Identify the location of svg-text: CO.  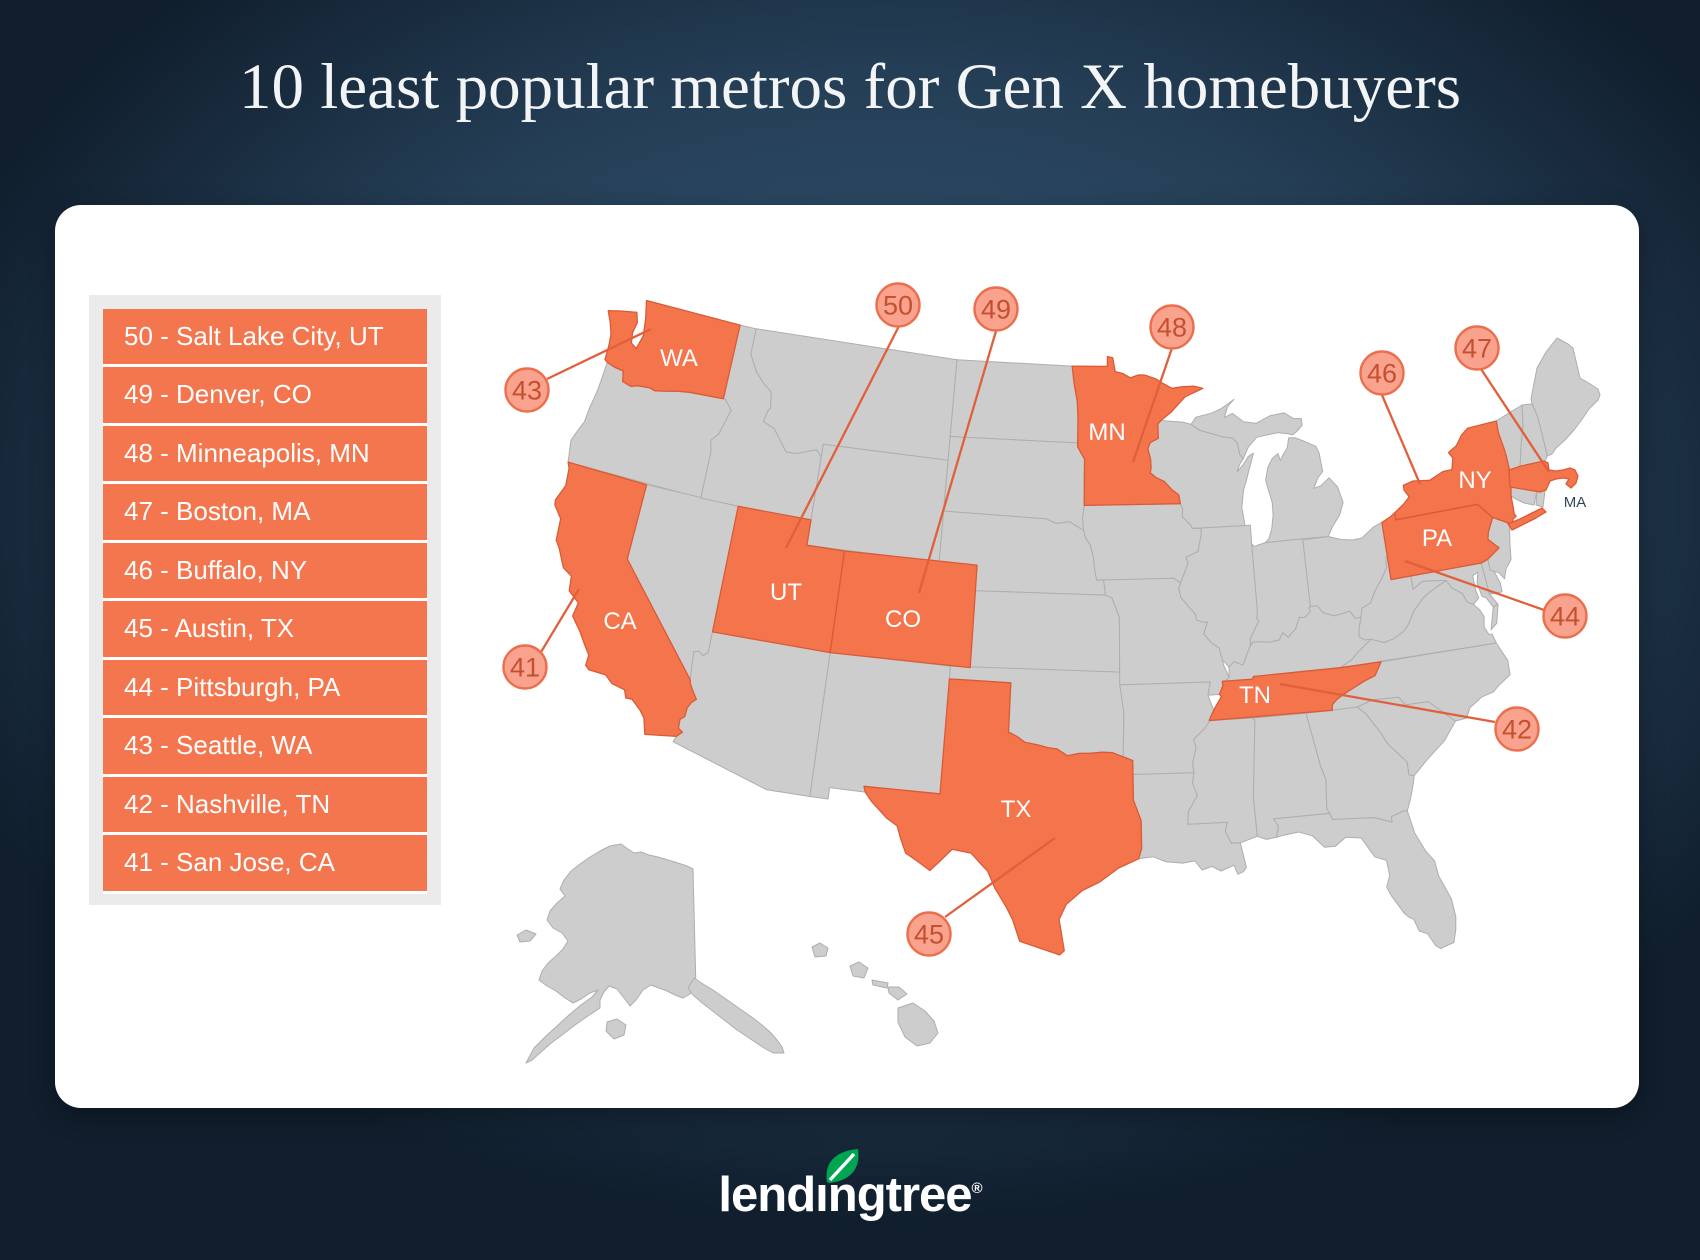
(903, 619).